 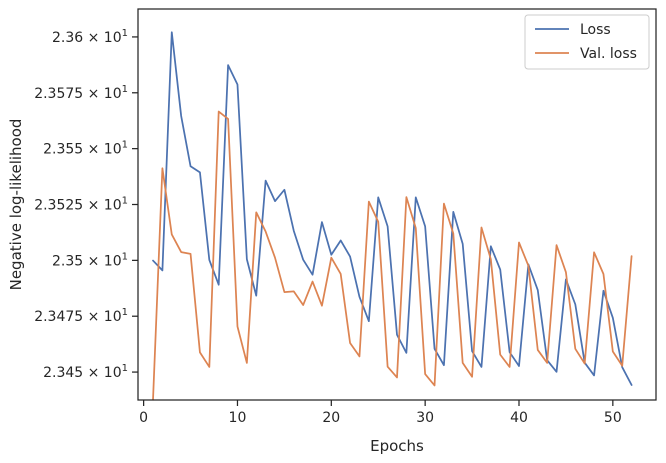 What do you see at coordinates (519, 418) in the screenshot?
I see `x-tick-label: 40` at bounding box center [519, 418].